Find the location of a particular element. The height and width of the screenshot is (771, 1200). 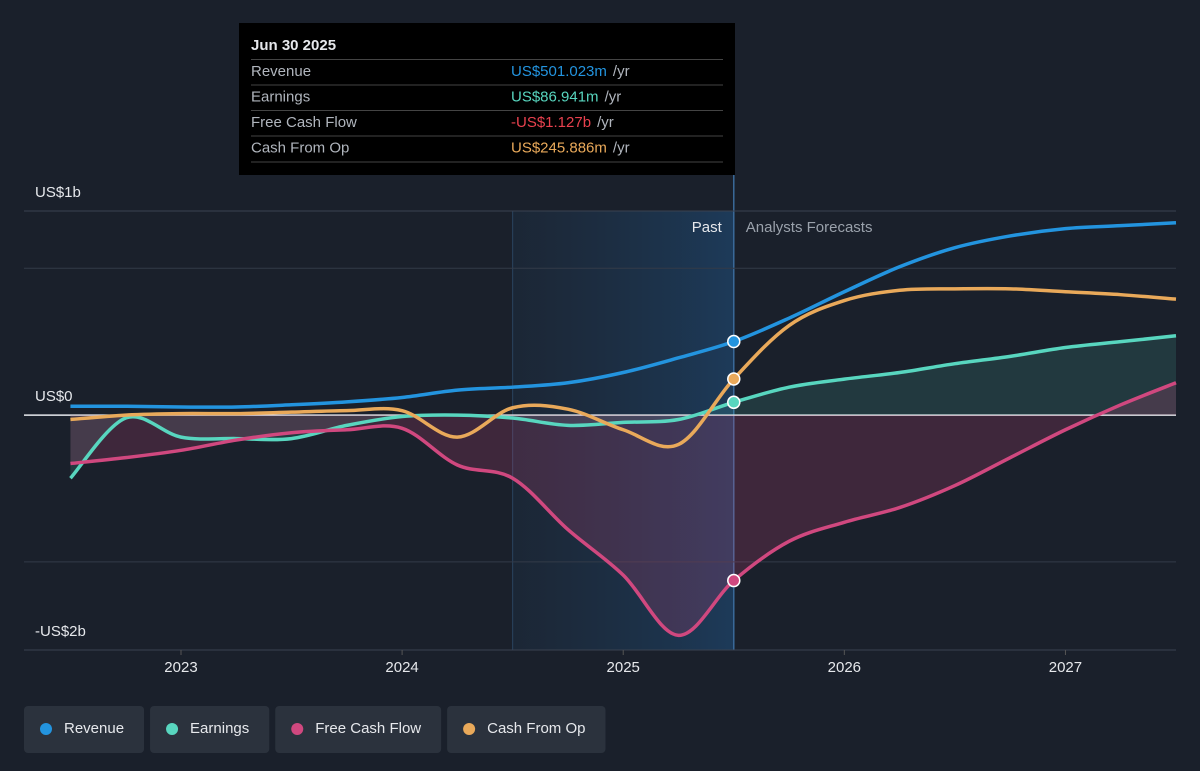

tooltip-value: US$86.941m is located at coordinates (555, 96).